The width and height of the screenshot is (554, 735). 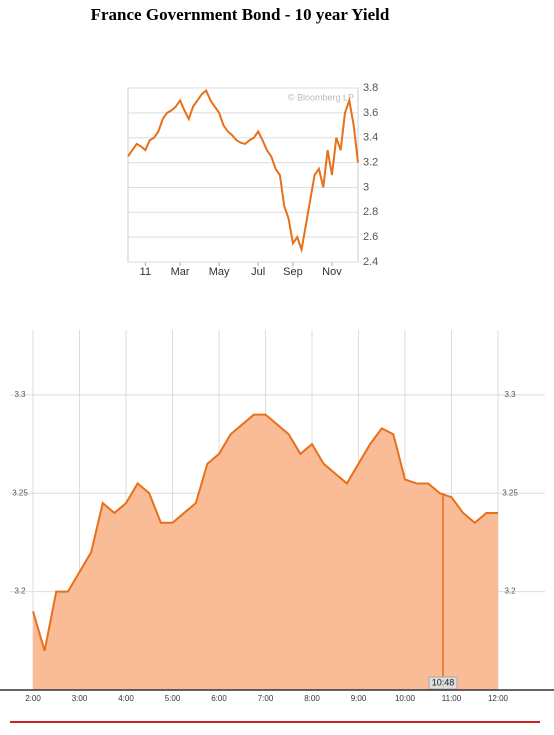 I want to click on y-tick-label: 2.6, so click(x=370, y=237).